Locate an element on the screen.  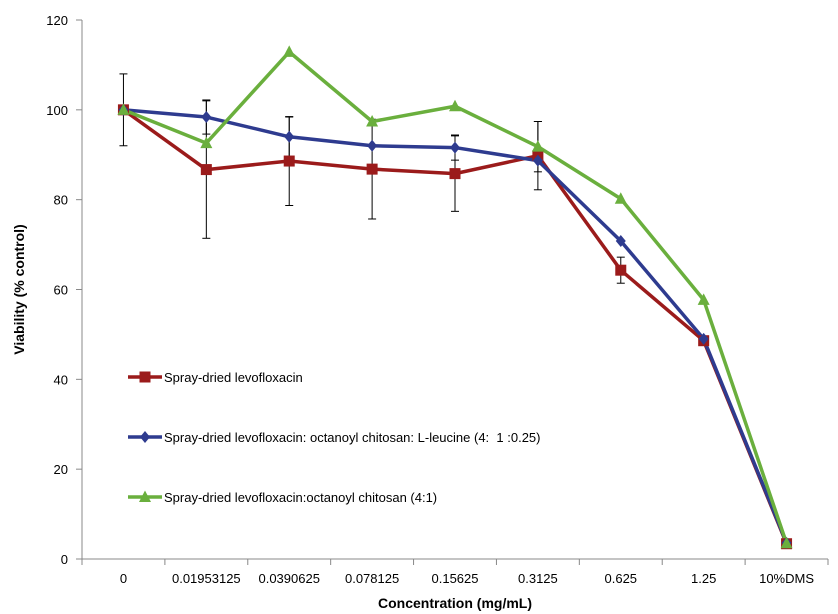
legend-item: Spray-dried levofloxacin is located at coordinates (215, 377).